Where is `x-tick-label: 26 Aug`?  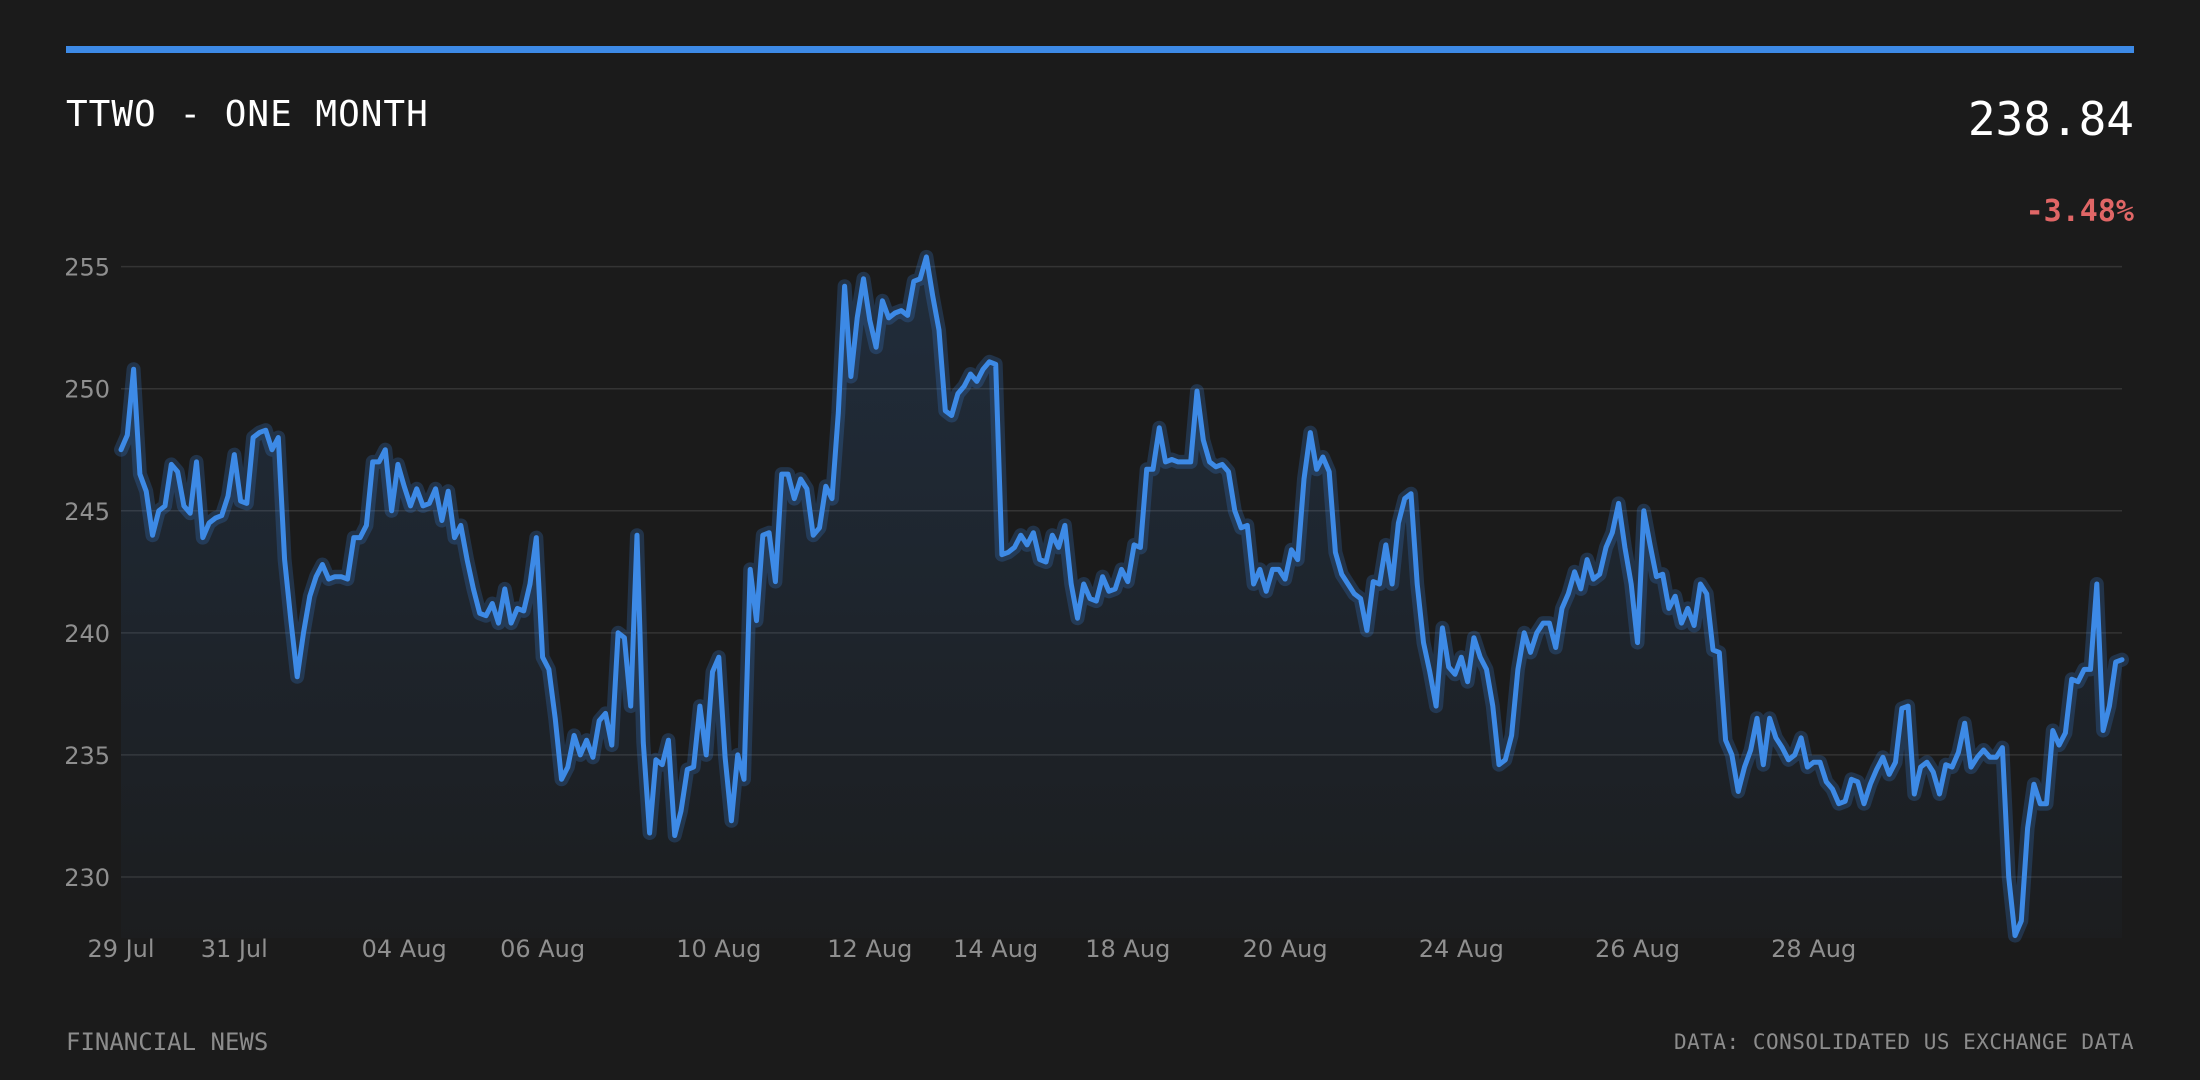 x-tick-label: 26 Aug is located at coordinates (1637, 949).